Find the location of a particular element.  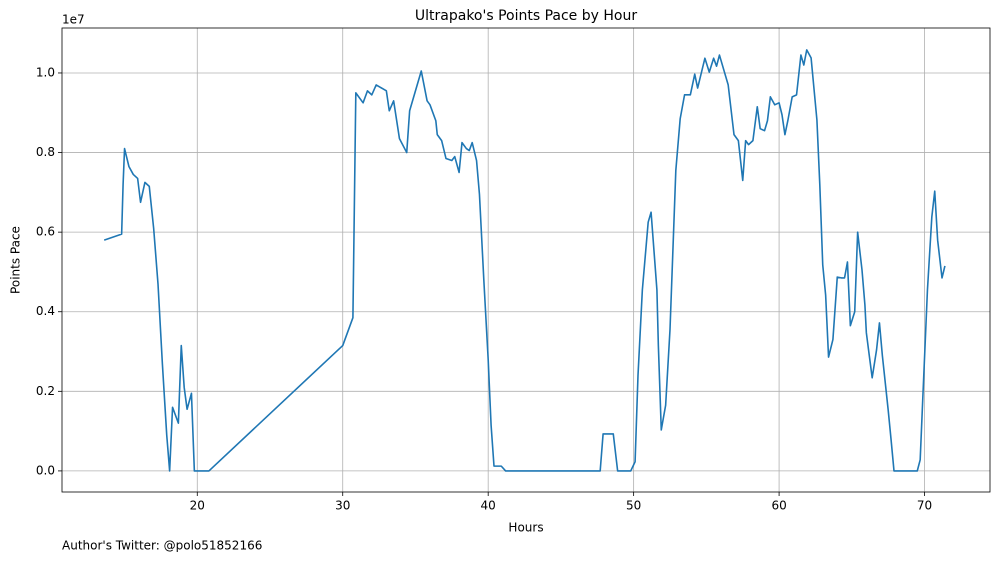

footnote: Author's Twitter: @polo51852166 is located at coordinates (162, 546).